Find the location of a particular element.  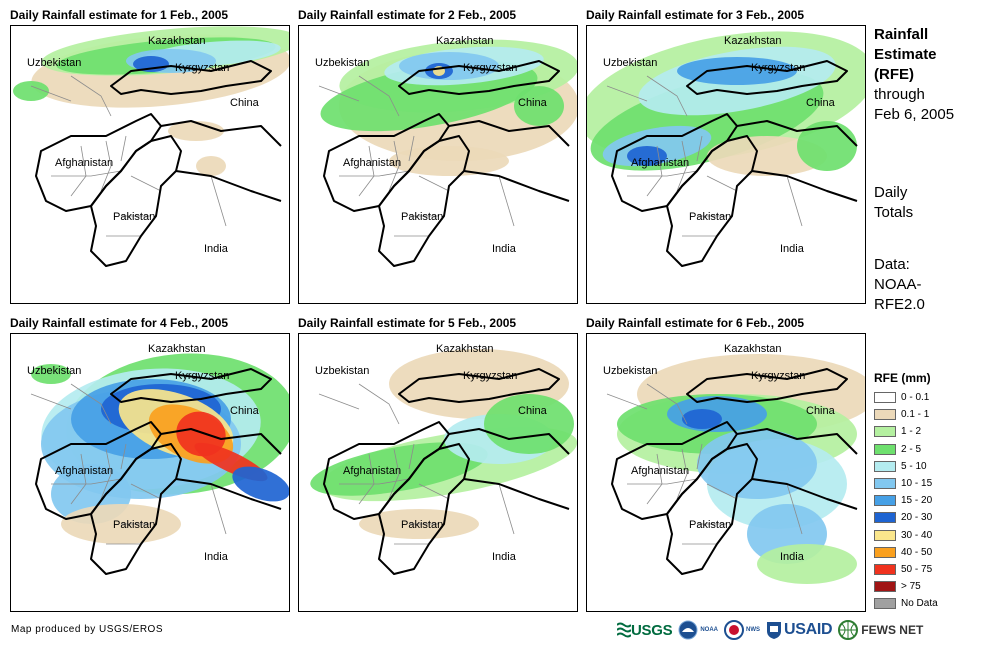

panel-title: Daily Rainfall estimate for 4 Feb., 2005 is located at coordinates (119, 323).